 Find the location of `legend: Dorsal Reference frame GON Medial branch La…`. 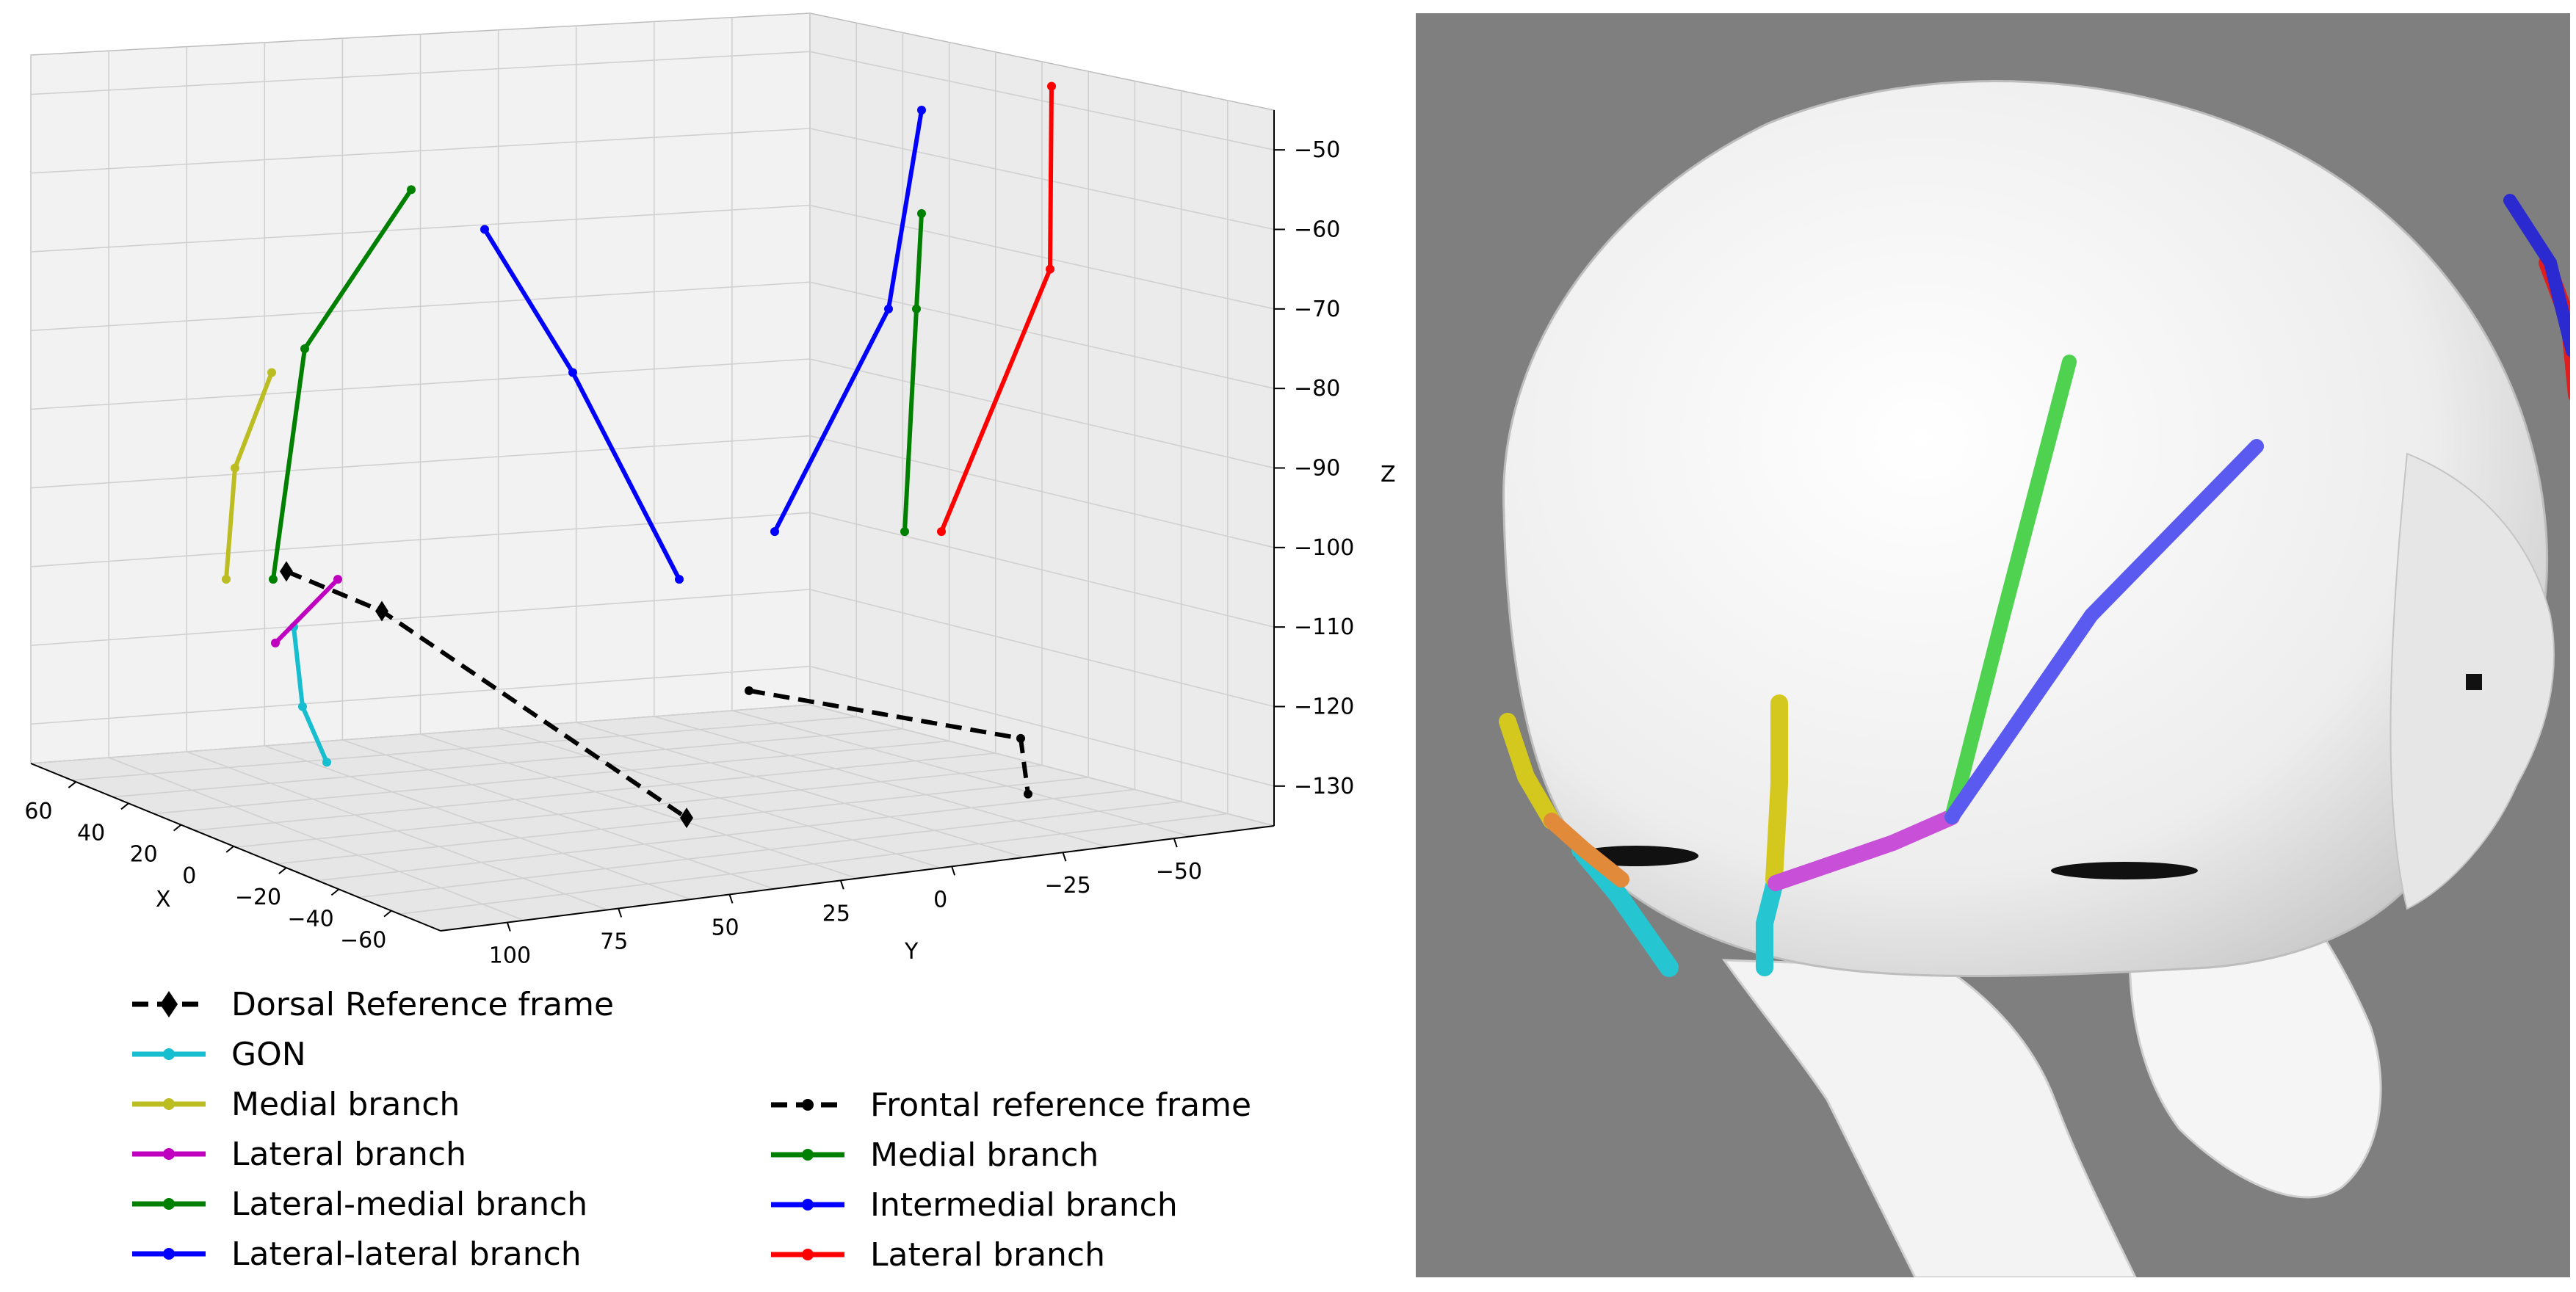

legend: Dorsal Reference frame GON Medial branch La… is located at coordinates (691, 1130).